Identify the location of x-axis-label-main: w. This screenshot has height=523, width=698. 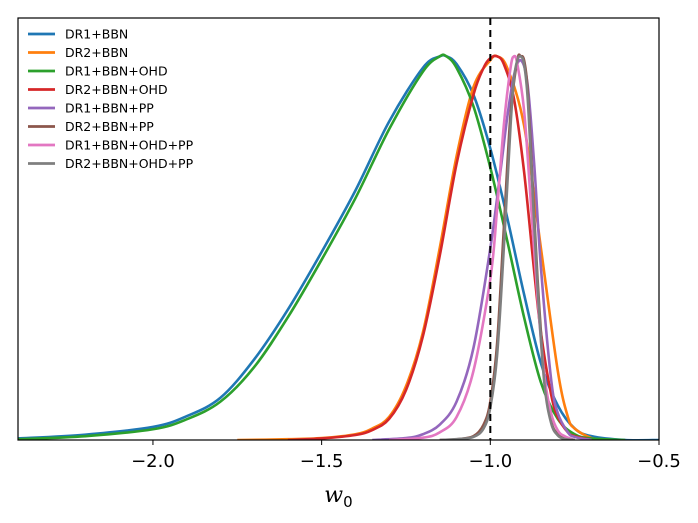
(333, 495).